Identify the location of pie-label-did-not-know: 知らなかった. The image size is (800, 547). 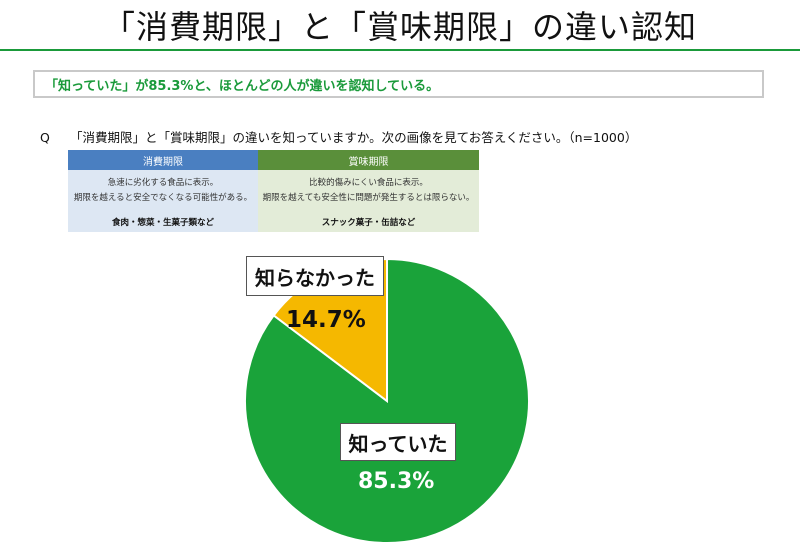
(315, 276).